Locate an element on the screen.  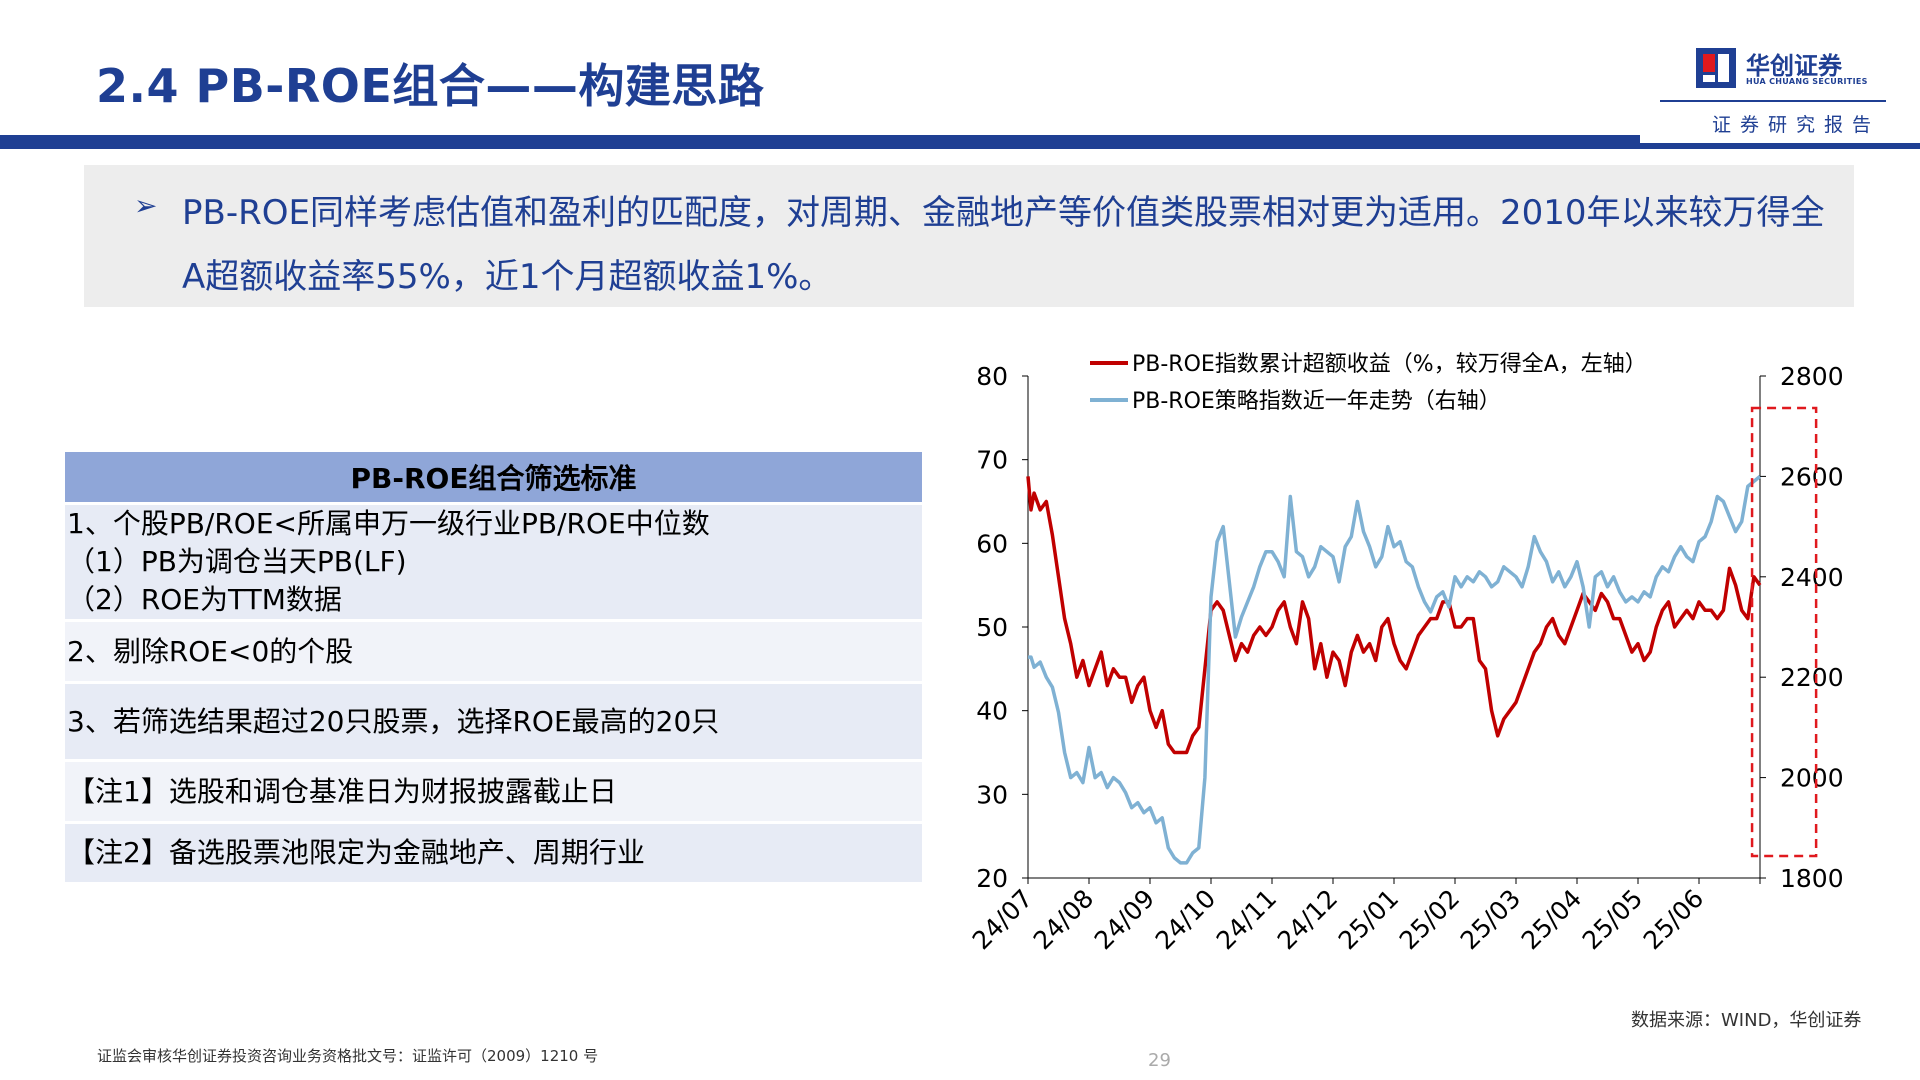
x-tick-label: 24/10 is located at coordinates (1185, 919).